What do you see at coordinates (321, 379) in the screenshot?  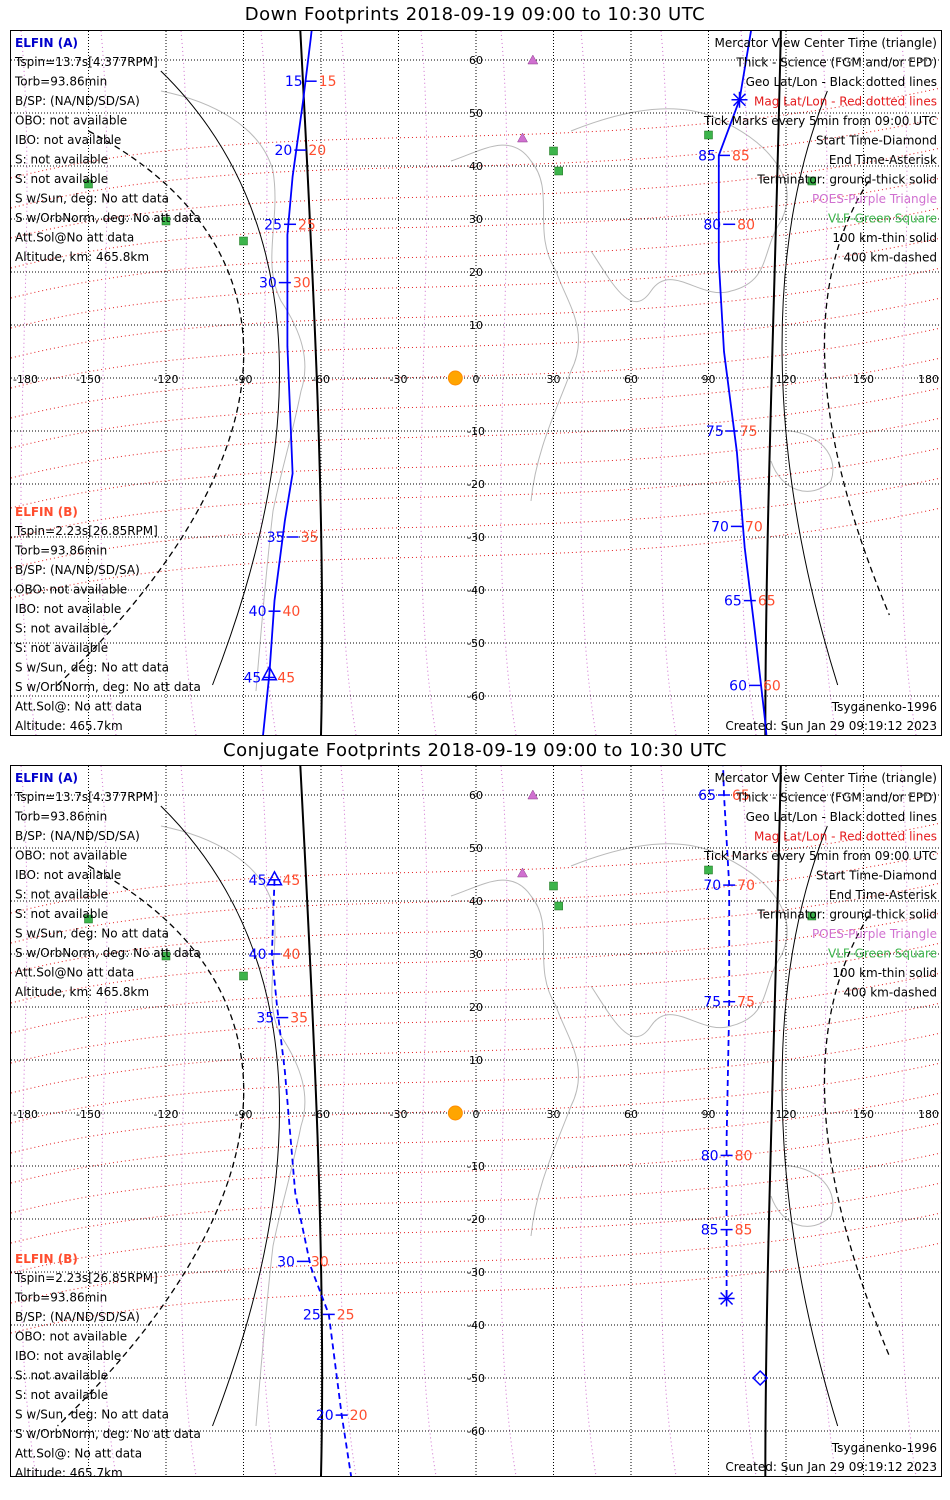 I see `longitude-tick-label: -60` at bounding box center [321, 379].